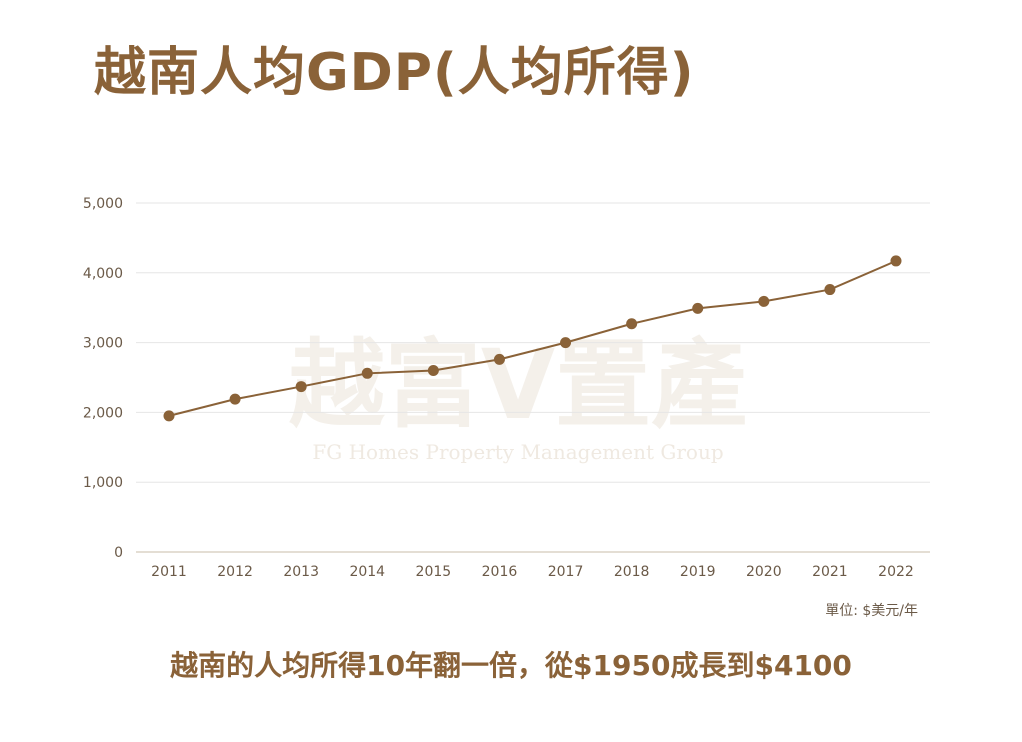 The width and height of the screenshot is (1022, 742). I want to click on x-tick-label: 2020, so click(764, 572).